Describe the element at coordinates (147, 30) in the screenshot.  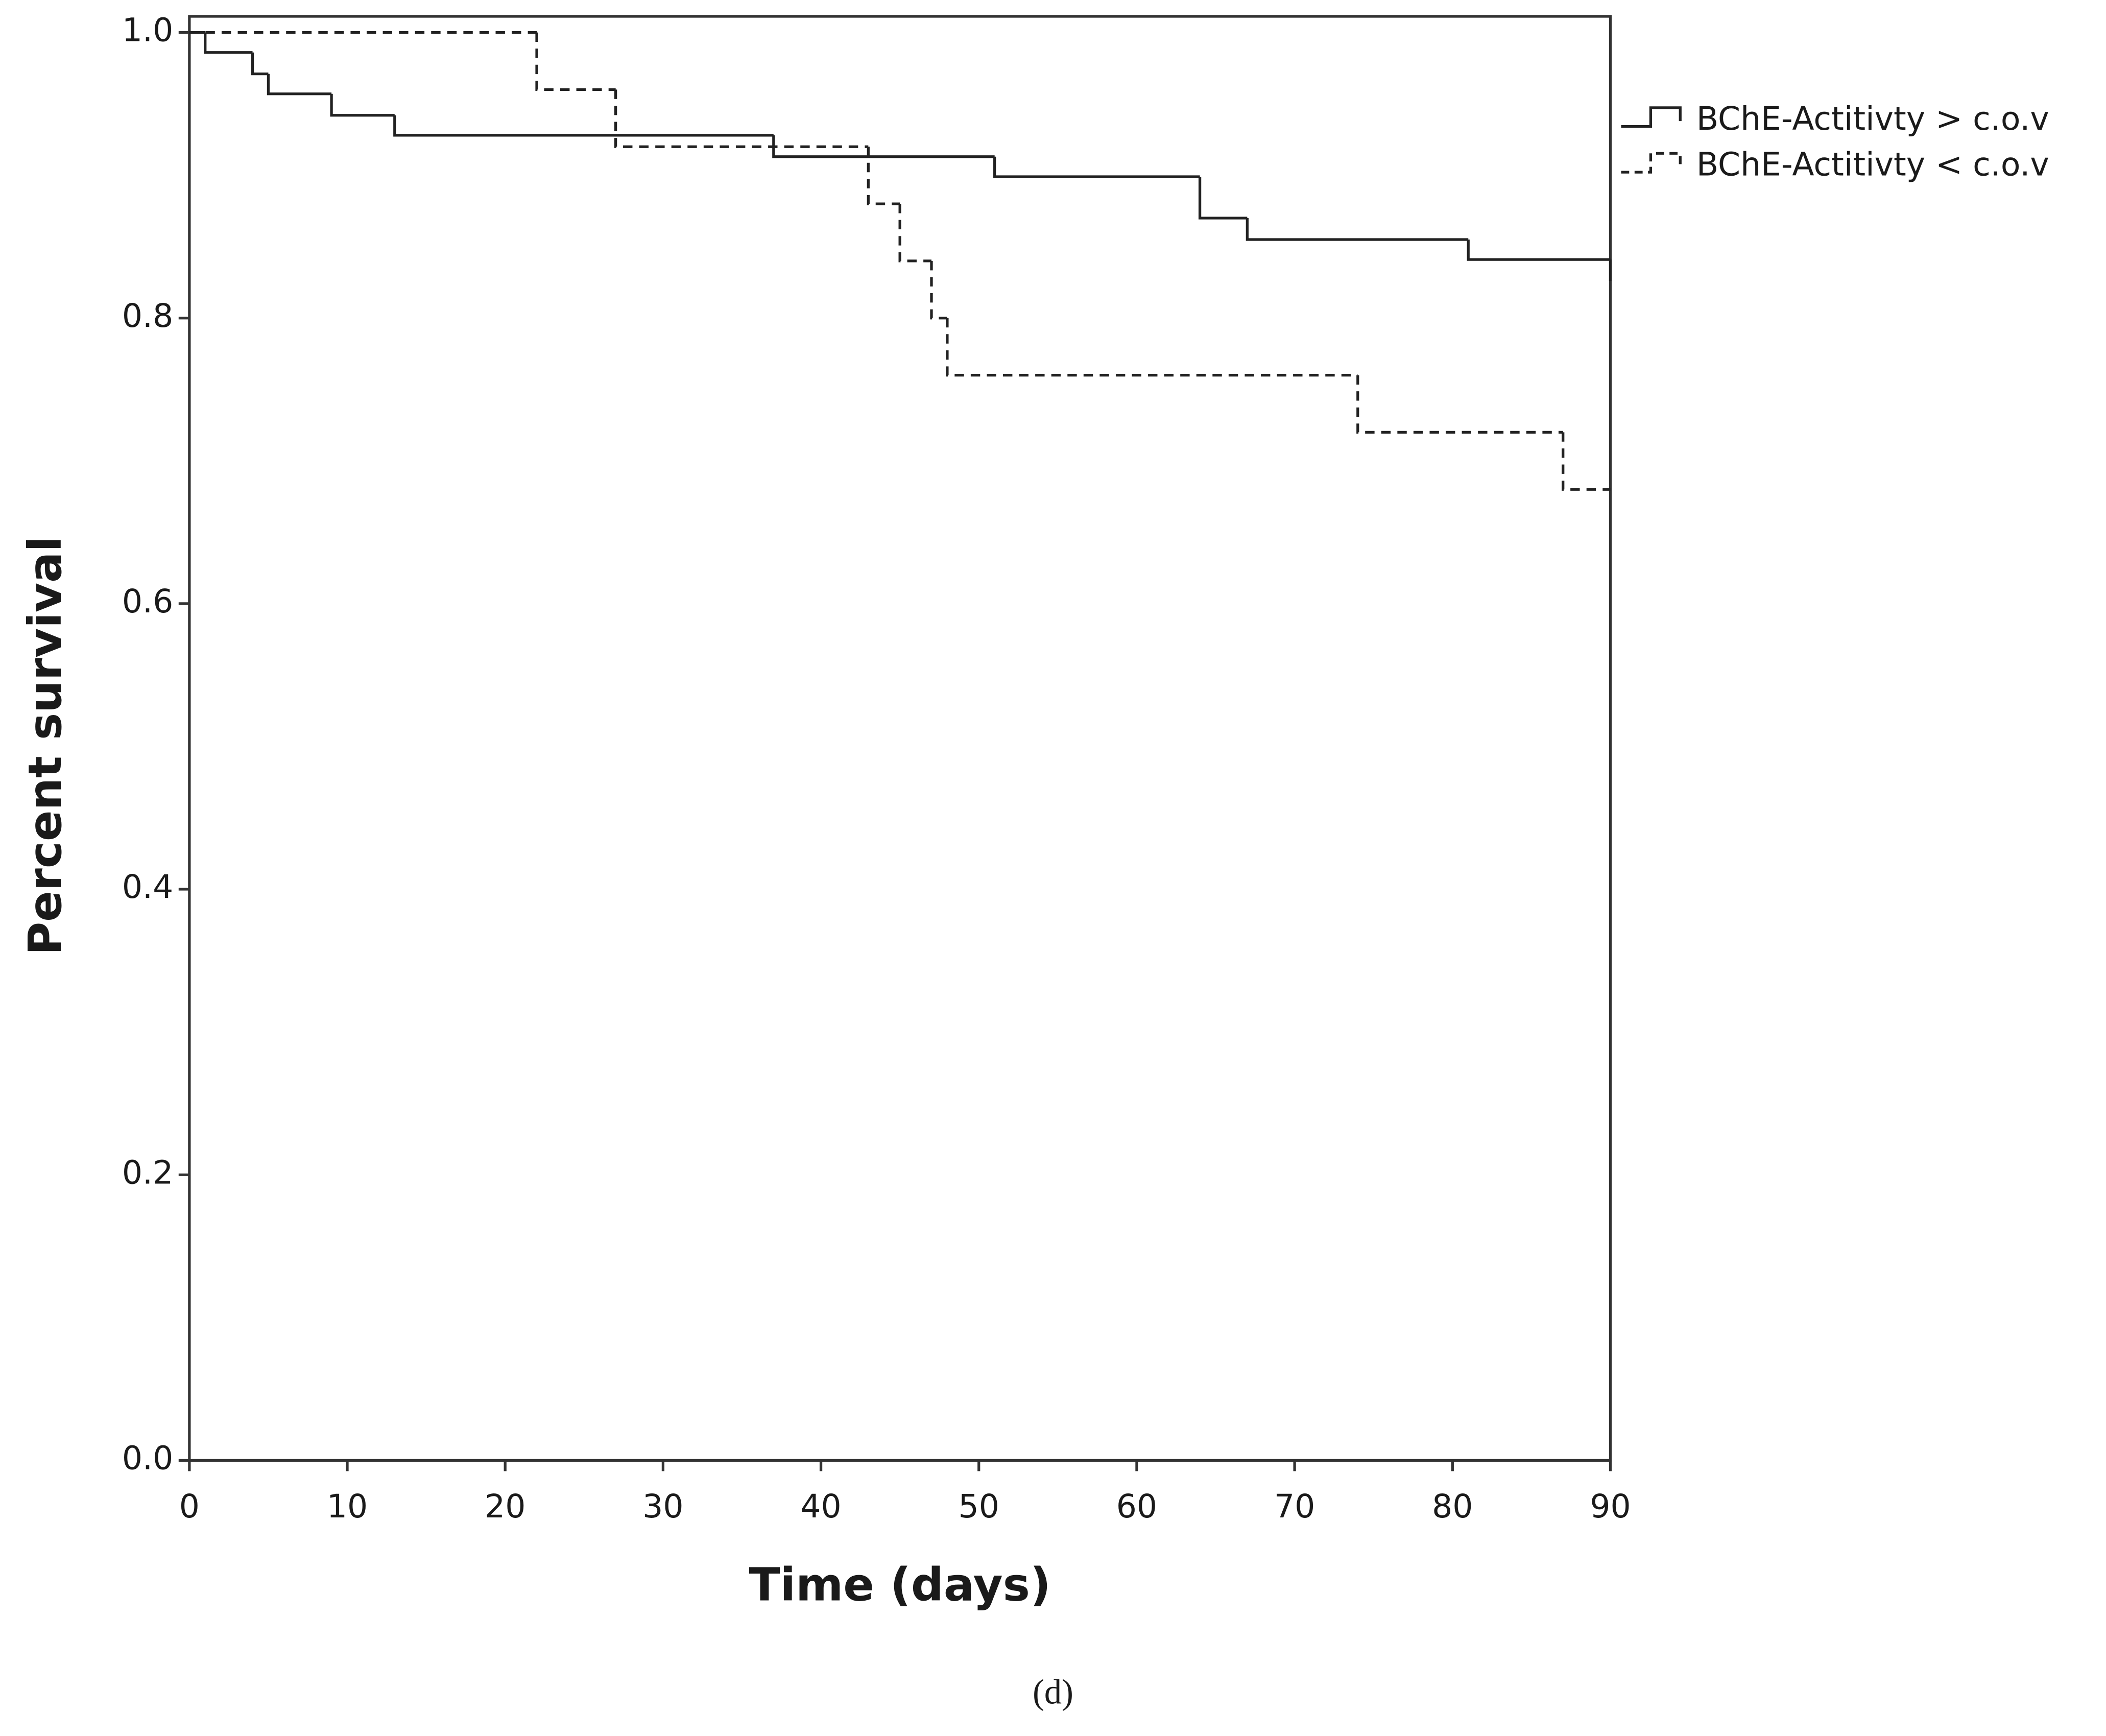
I see `y-tick-label: 1.0` at that location.